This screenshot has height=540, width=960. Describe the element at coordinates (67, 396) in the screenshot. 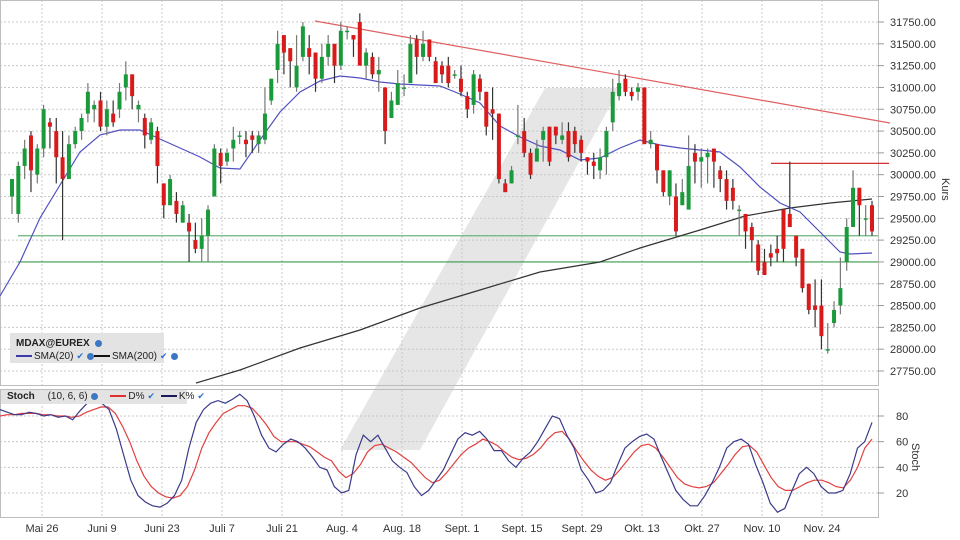

I see `stoch-params: (10, 6, 6)` at that location.